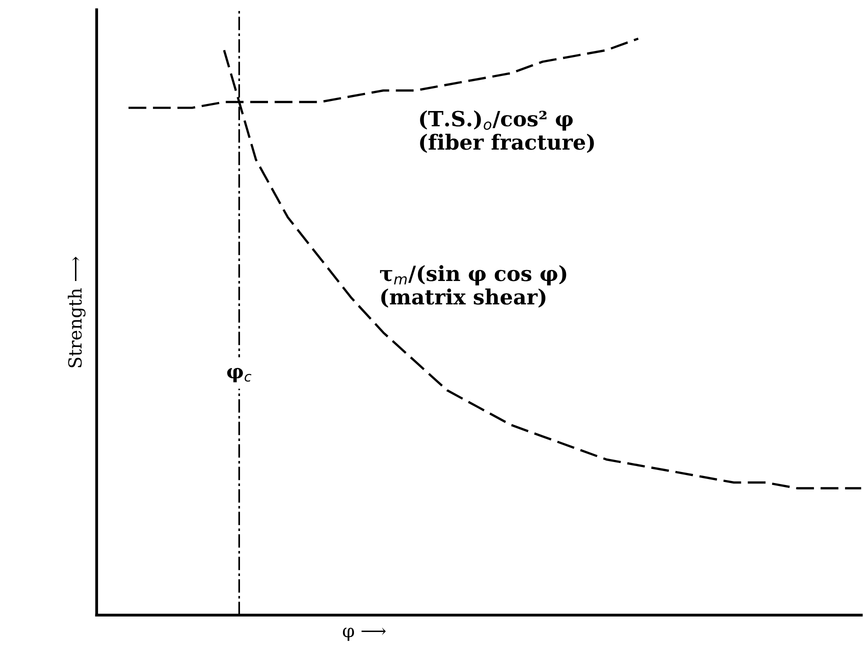 This screenshot has width=863, height=653. Describe the element at coordinates (507, 131) in the screenshot. I see `series-label: (T.S.)$_{o}$/cos² φ (fiber fracture)` at that location.